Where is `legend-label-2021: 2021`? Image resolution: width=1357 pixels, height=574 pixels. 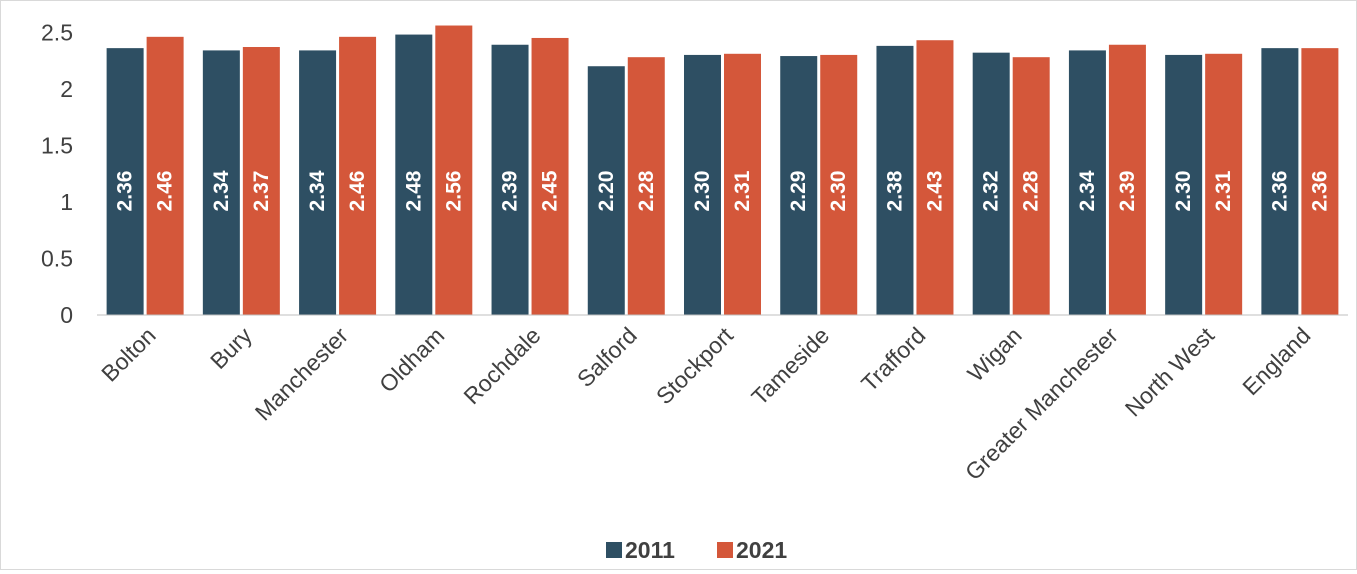
legend-label-2021: 2021 is located at coordinates (761, 550).